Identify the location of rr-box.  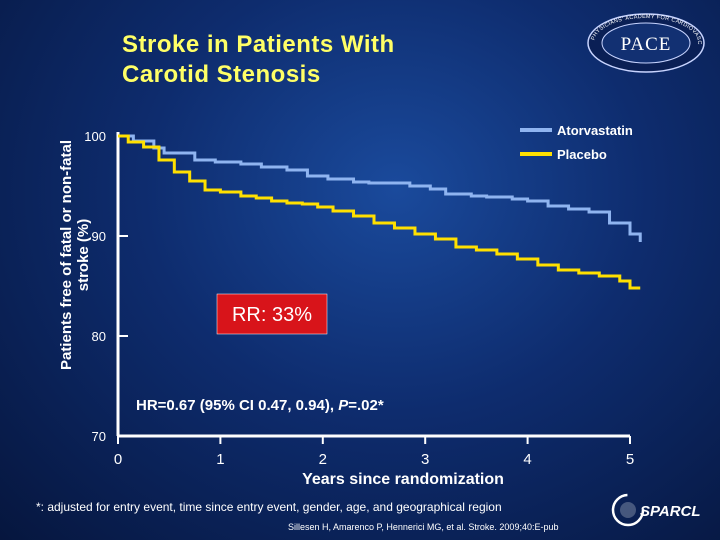
(272, 314).